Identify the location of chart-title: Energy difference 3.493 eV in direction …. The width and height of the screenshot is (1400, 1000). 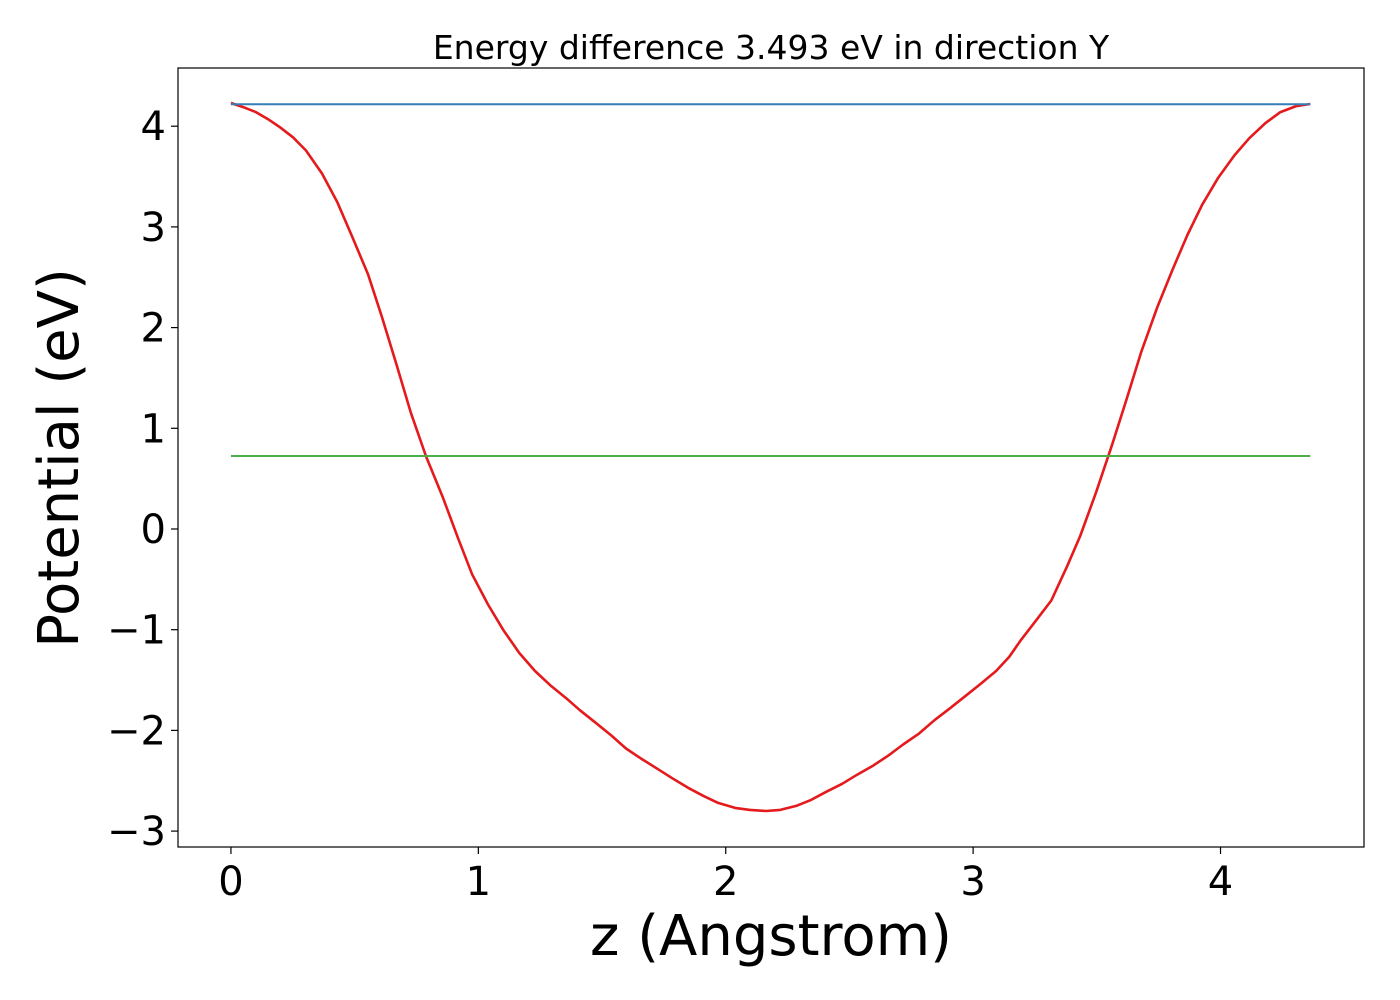
(771, 47).